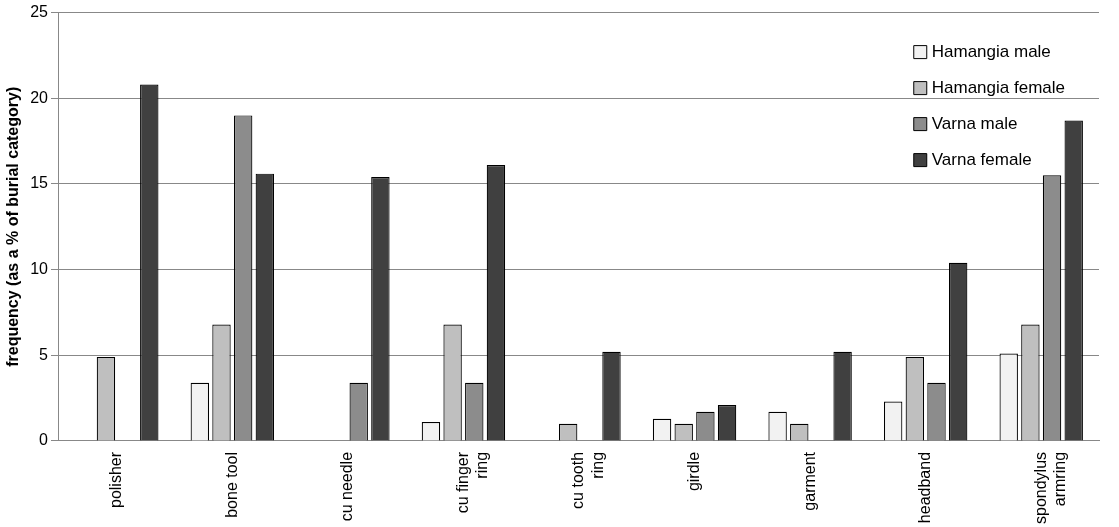 Image resolution: width=1119 pixels, height=527 pixels. What do you see at coordinates (991, 52) in the screenshot?
I see `legend-label: Hamangia male` at bounding box center [991, 52].